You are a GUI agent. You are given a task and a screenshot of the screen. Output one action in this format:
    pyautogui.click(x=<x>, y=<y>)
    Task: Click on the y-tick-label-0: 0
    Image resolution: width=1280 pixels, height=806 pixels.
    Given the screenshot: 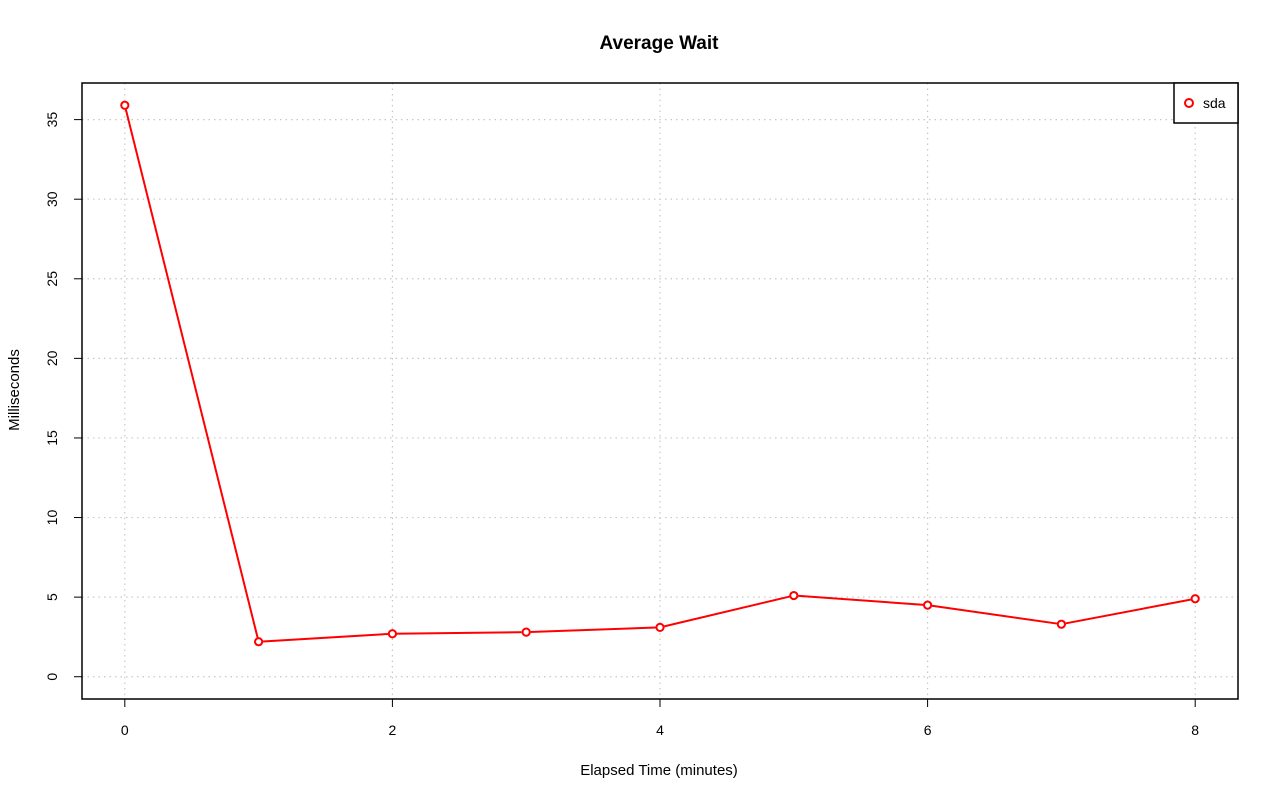 What is the action you would take?
    pyautogui.click(x=52, y=677)
    